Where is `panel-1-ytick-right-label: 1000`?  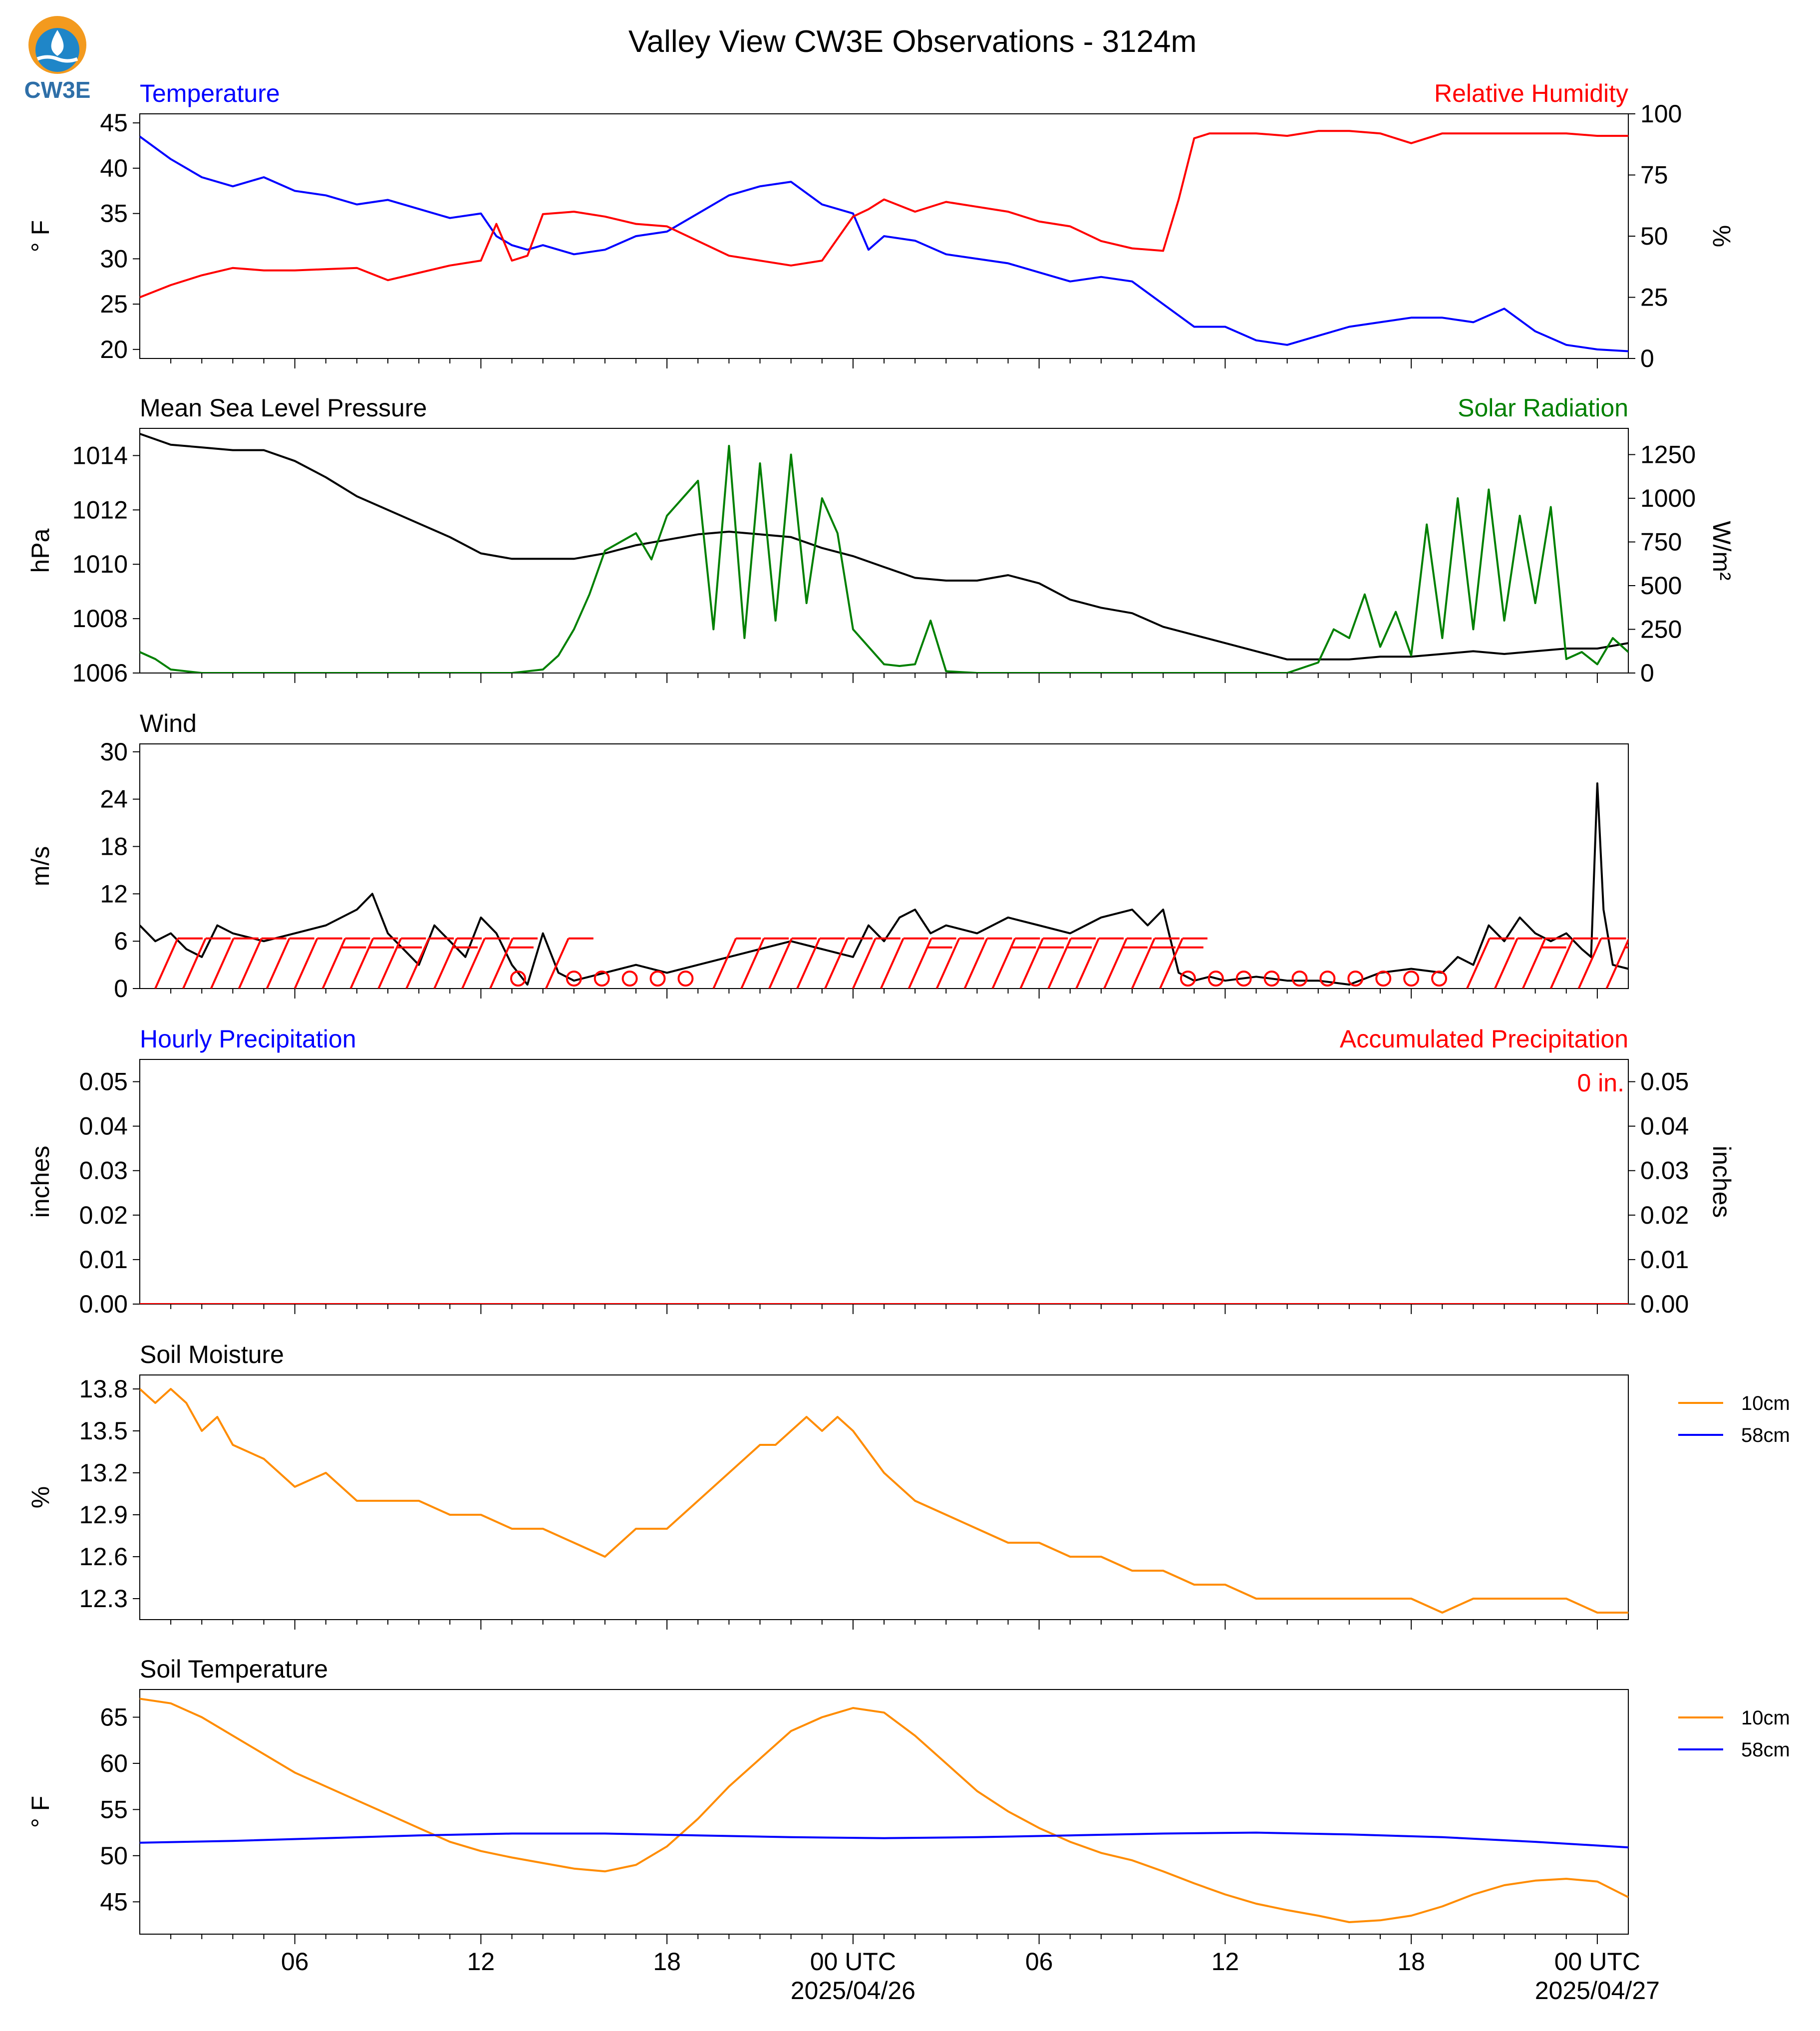 panel-1-ytick-right-label: 1000 is located at coordinates (1668, 498).